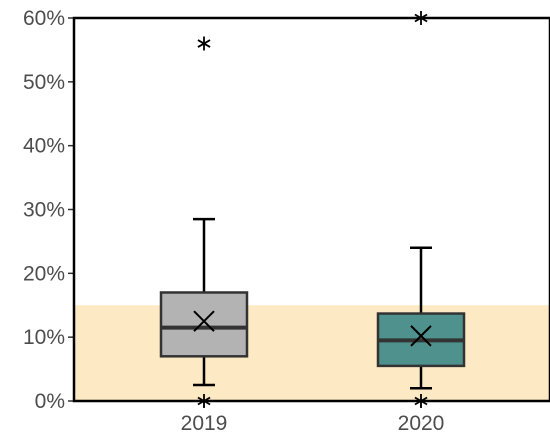 Image resolution: width=550 pixels, height=438 pixels. What do you see at coordinates (204, 423) in the screenshot?
I see `x-tick-label: 2019` at bounding box center [204, 423].